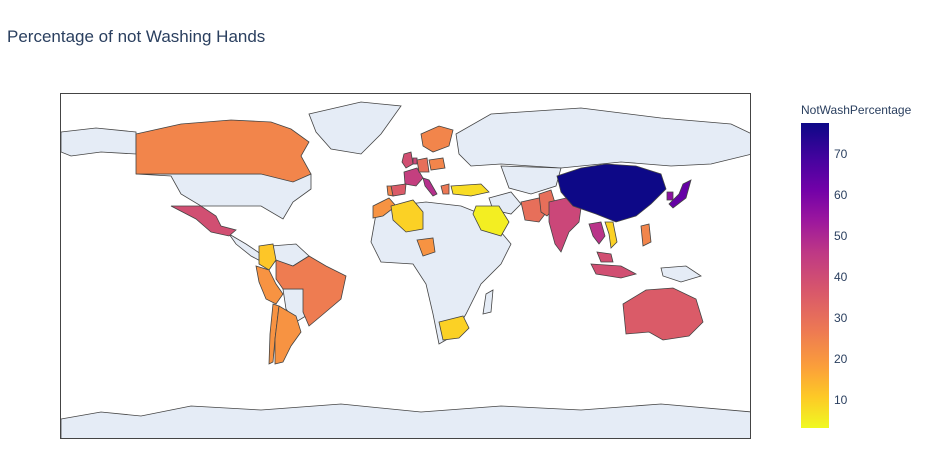 The width and height of the screenshot is (944, 454). I want to click on country-poland, so click(437, 164).